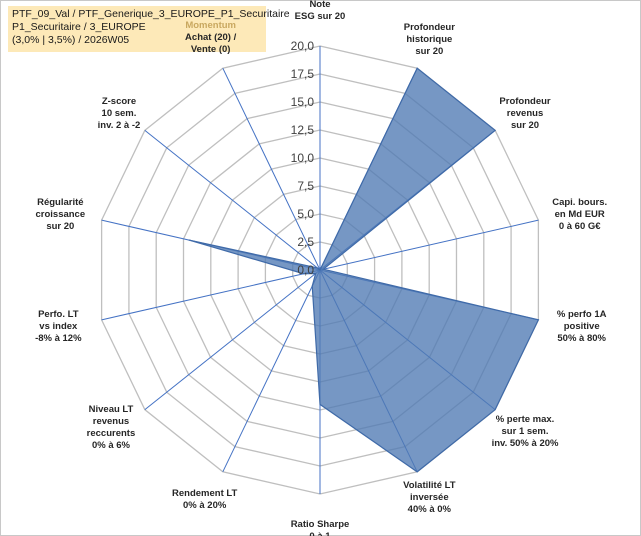  I want to click on axis-label-2-line-1: revenus, so click(525, 113).